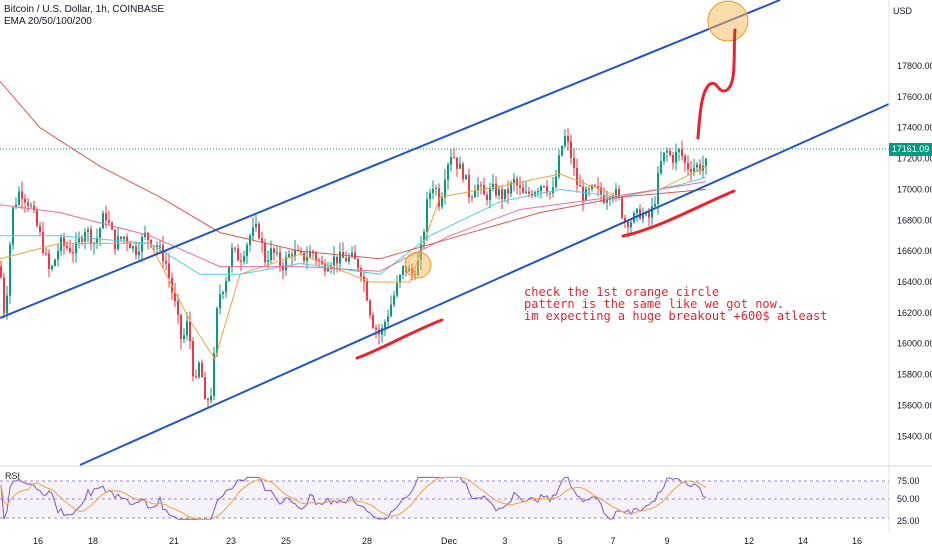 This screenshot has height=550, width=932. I want to click on time-tick-label: 5, so click(559, 541).